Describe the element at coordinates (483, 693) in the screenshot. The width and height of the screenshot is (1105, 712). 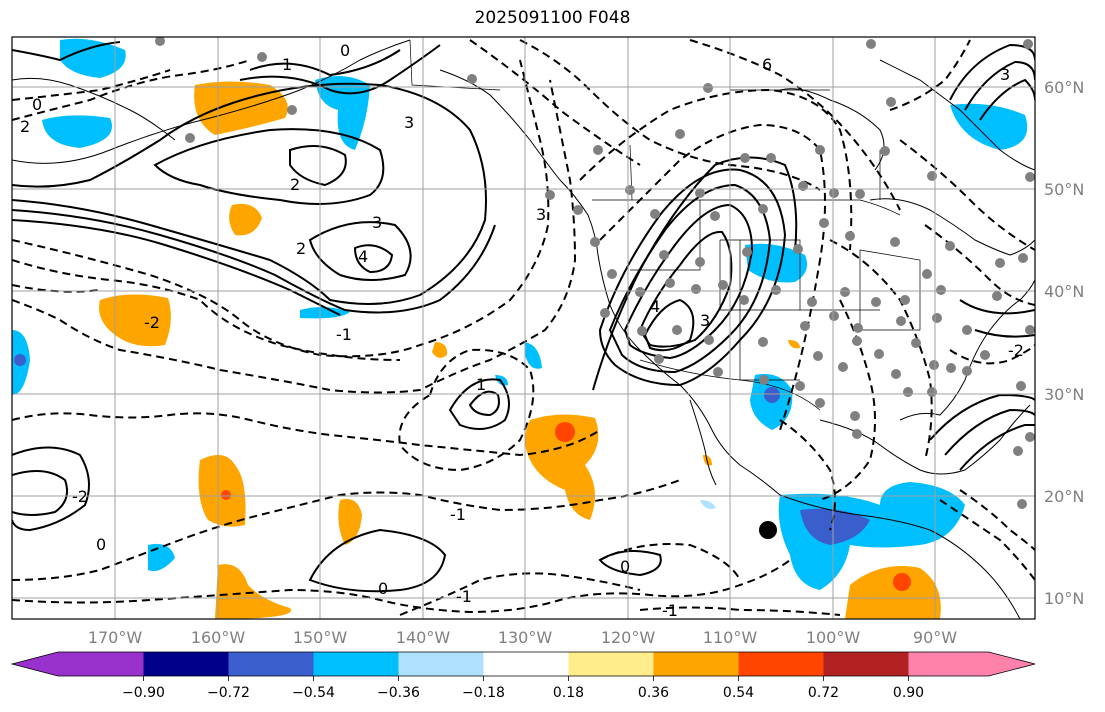
I see `colorbar-tick: −0.18` at that location.